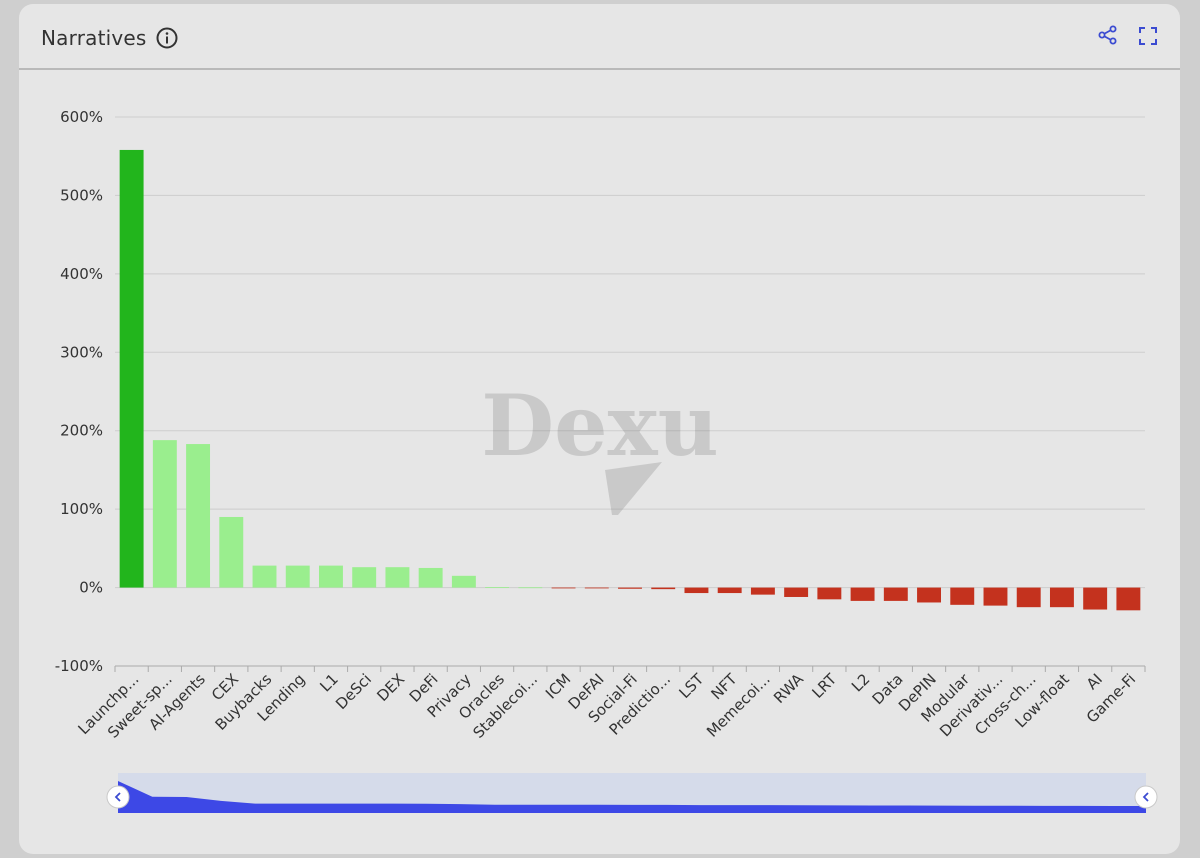 This screenshot has width=1200, height=858. What do you see at coordinates (81, 195) in the screenshot?
I see `y-tick-label: 500%` at bounding box center [81, 195].